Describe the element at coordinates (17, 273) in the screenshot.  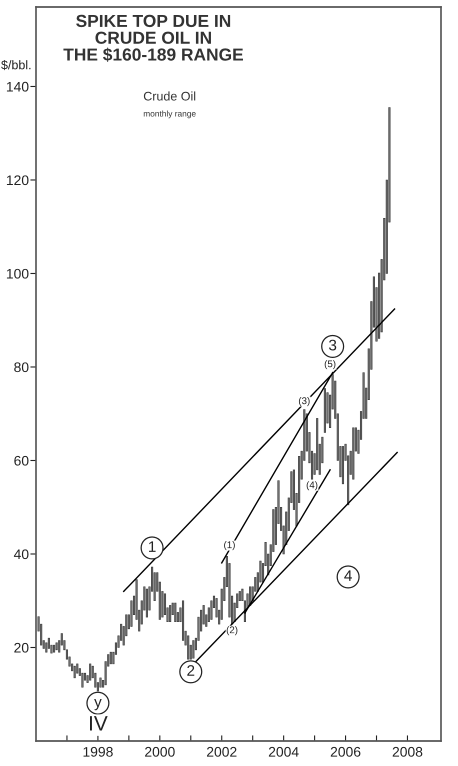
I see `y-tick-label: 100` at that location.